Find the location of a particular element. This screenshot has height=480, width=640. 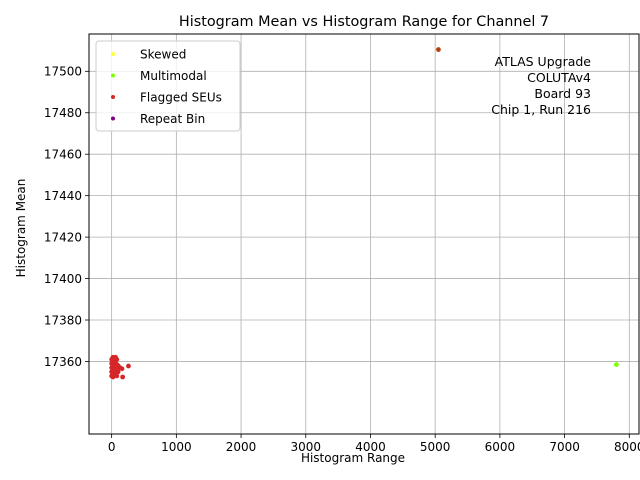

y-axis-label: Histogram Mean is located at coordinates (21, 228).